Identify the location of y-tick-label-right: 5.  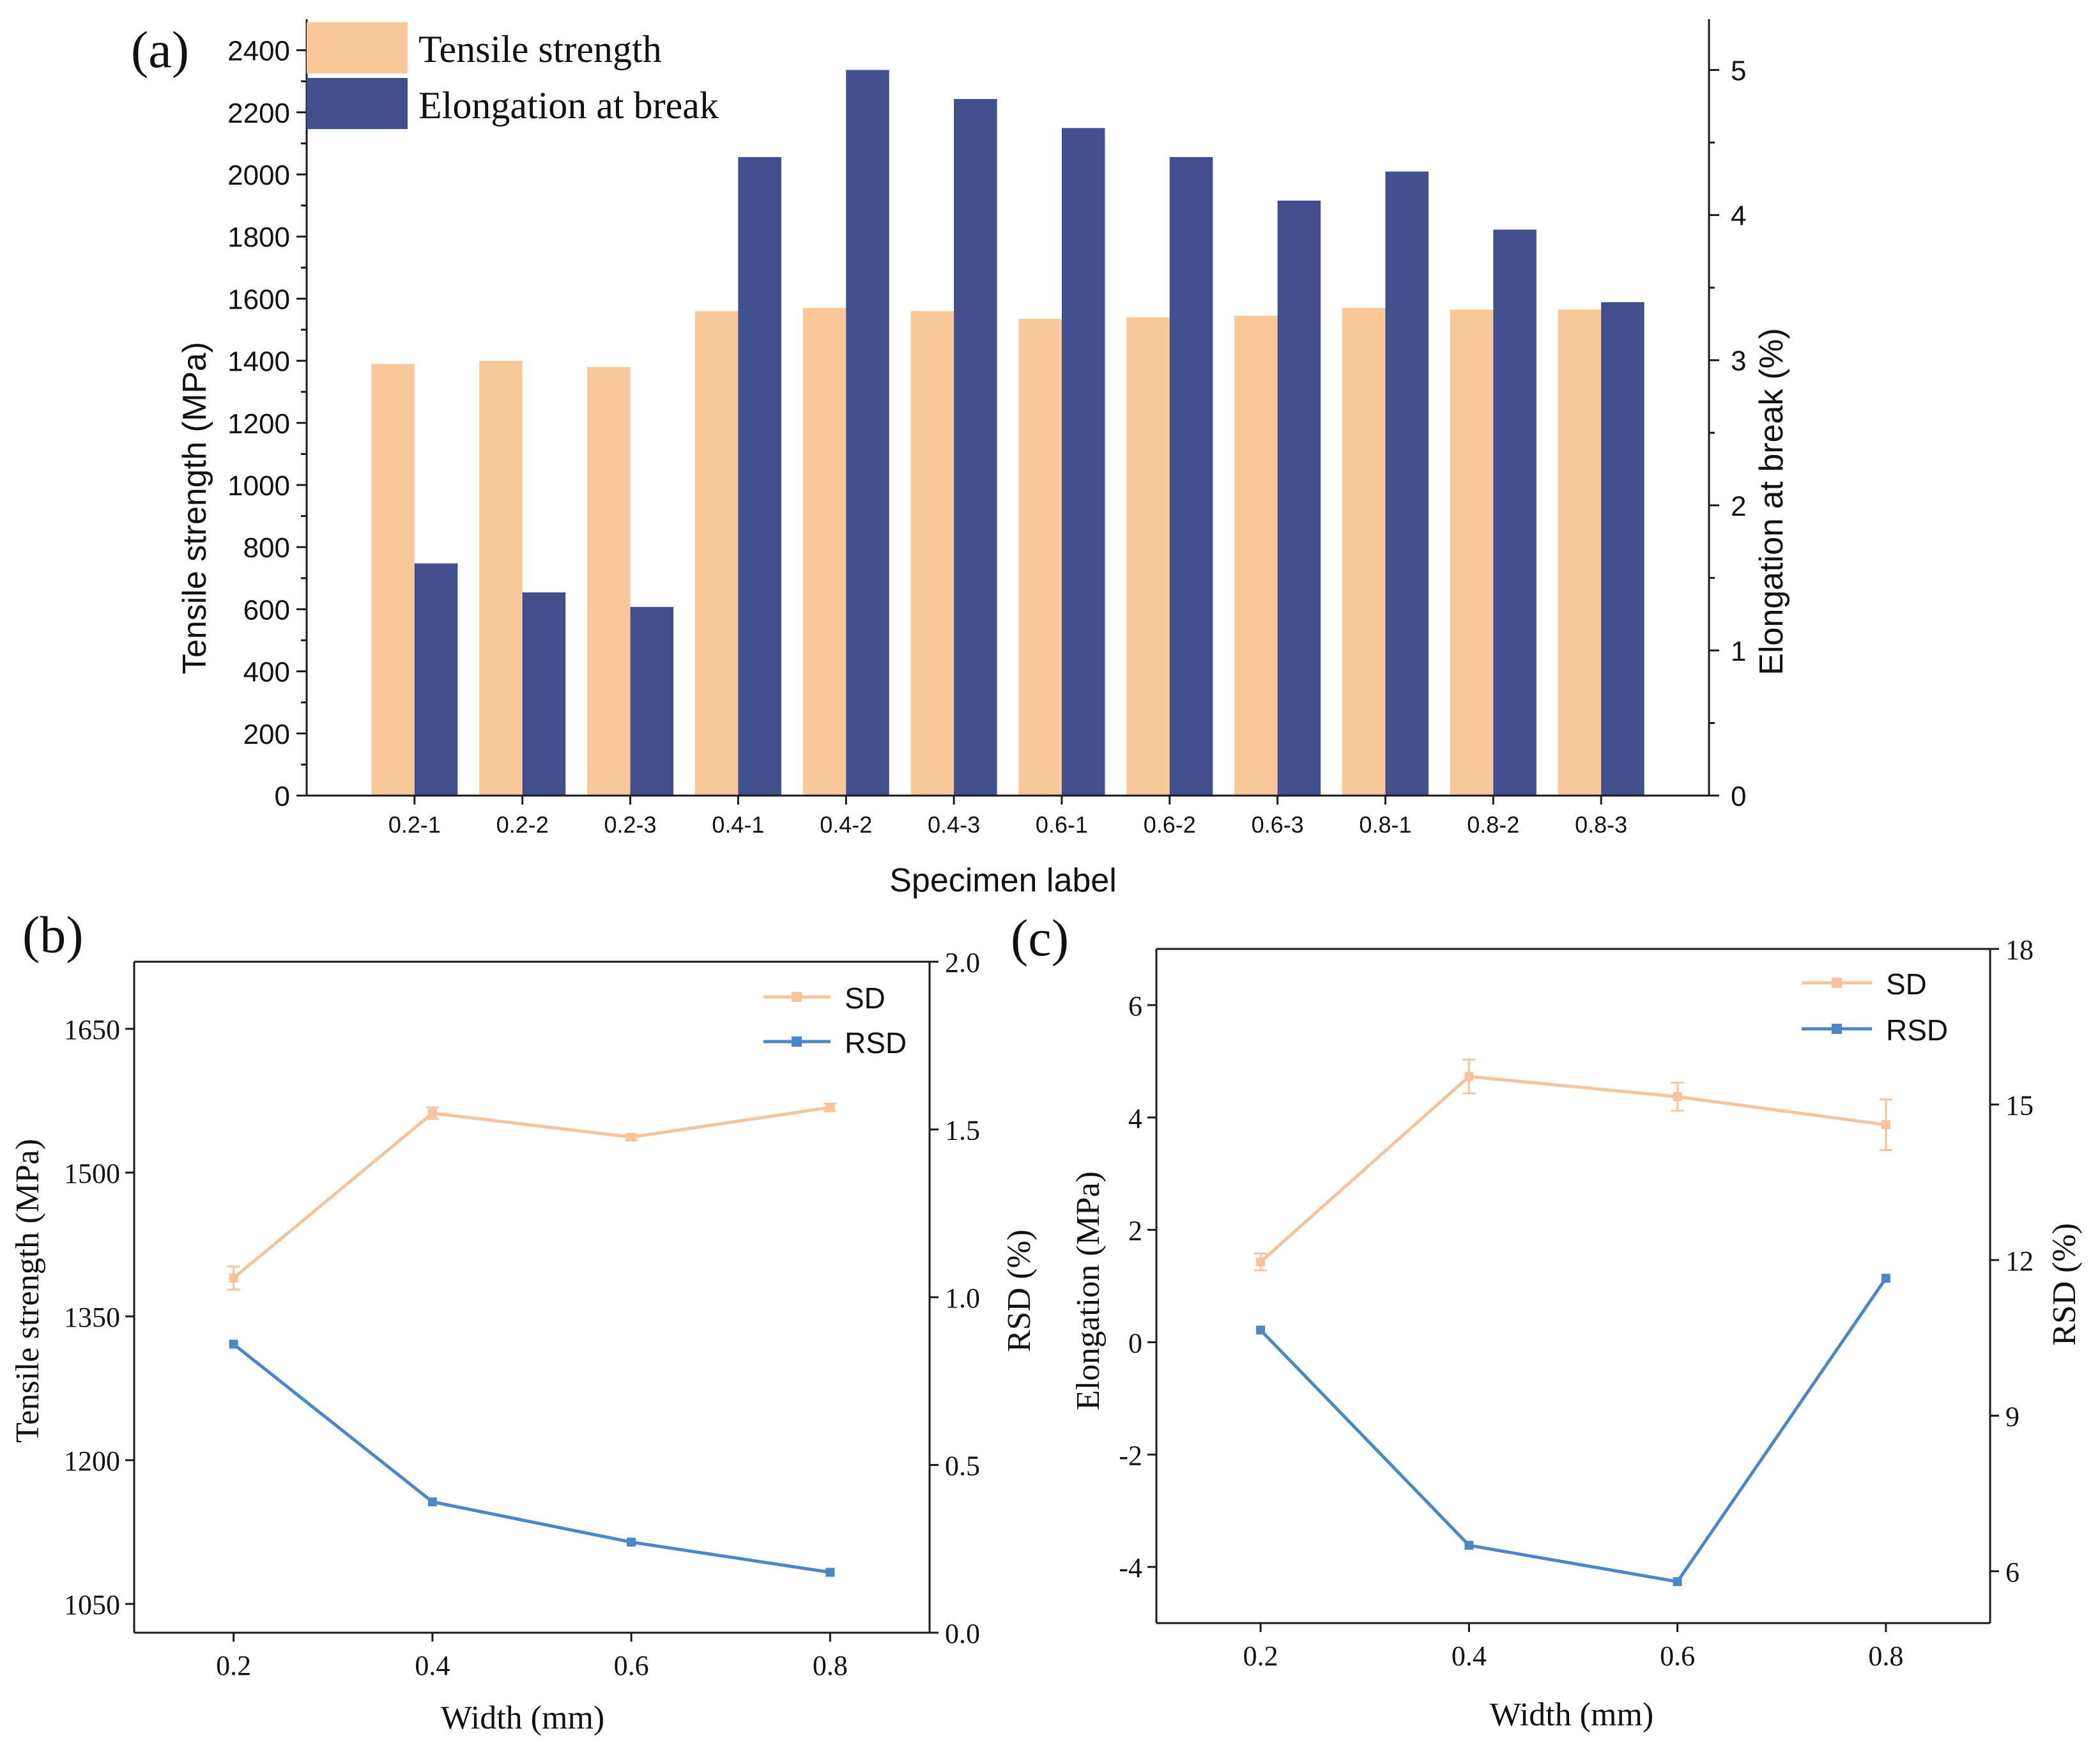
(1739, 71).